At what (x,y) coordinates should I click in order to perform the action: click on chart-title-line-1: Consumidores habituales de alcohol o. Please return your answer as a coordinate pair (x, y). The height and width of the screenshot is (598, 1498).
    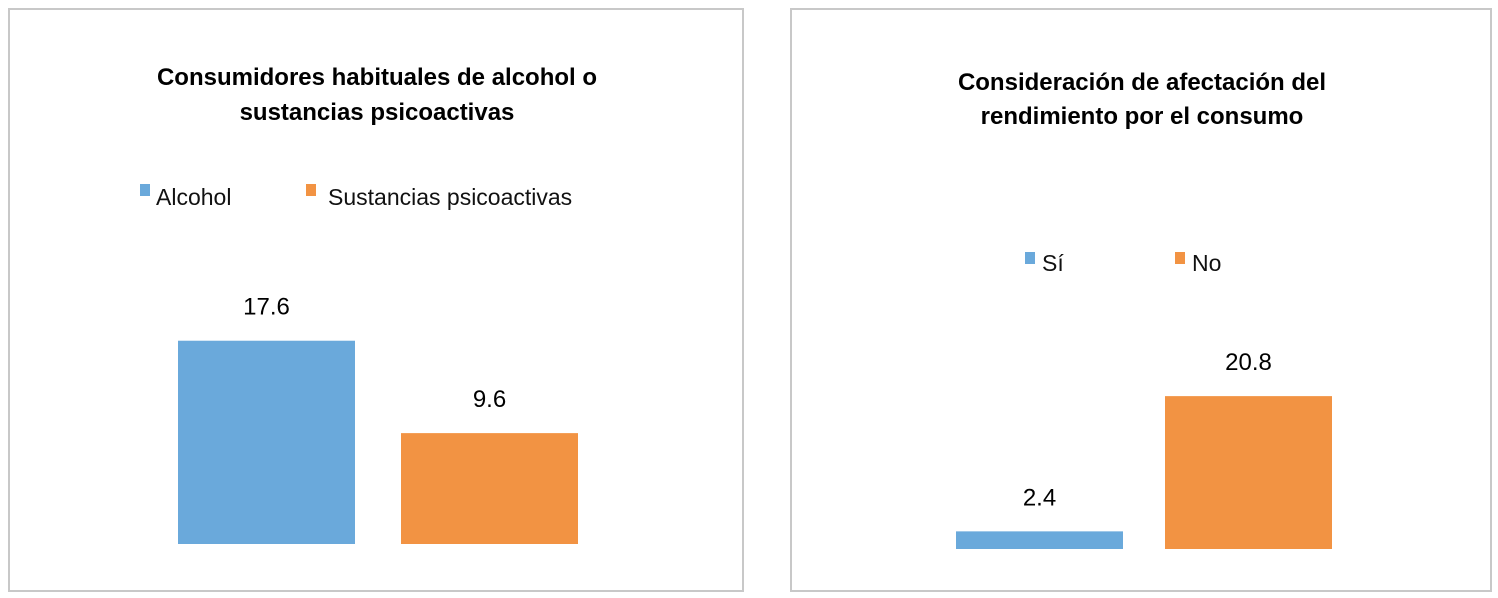
    Looking at the image, I should click on (377, 77).